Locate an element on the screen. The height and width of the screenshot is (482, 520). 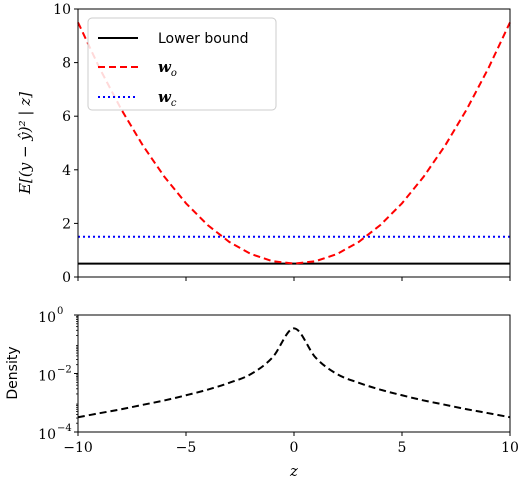
top-y-axis-label: E[(y − ŷ)² | z] is located at coordinates (25, 143).